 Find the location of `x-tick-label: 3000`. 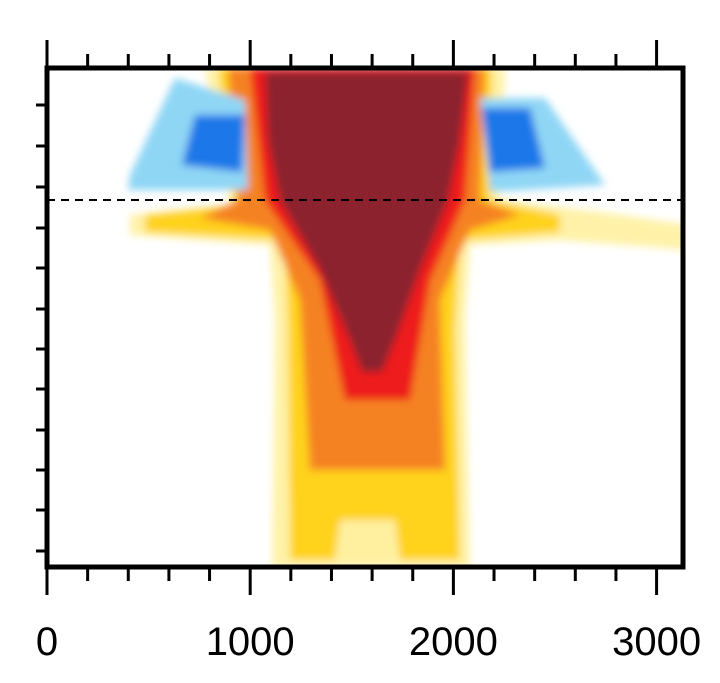

x-tick-label: 3000 is located at coordinates (656, 642).